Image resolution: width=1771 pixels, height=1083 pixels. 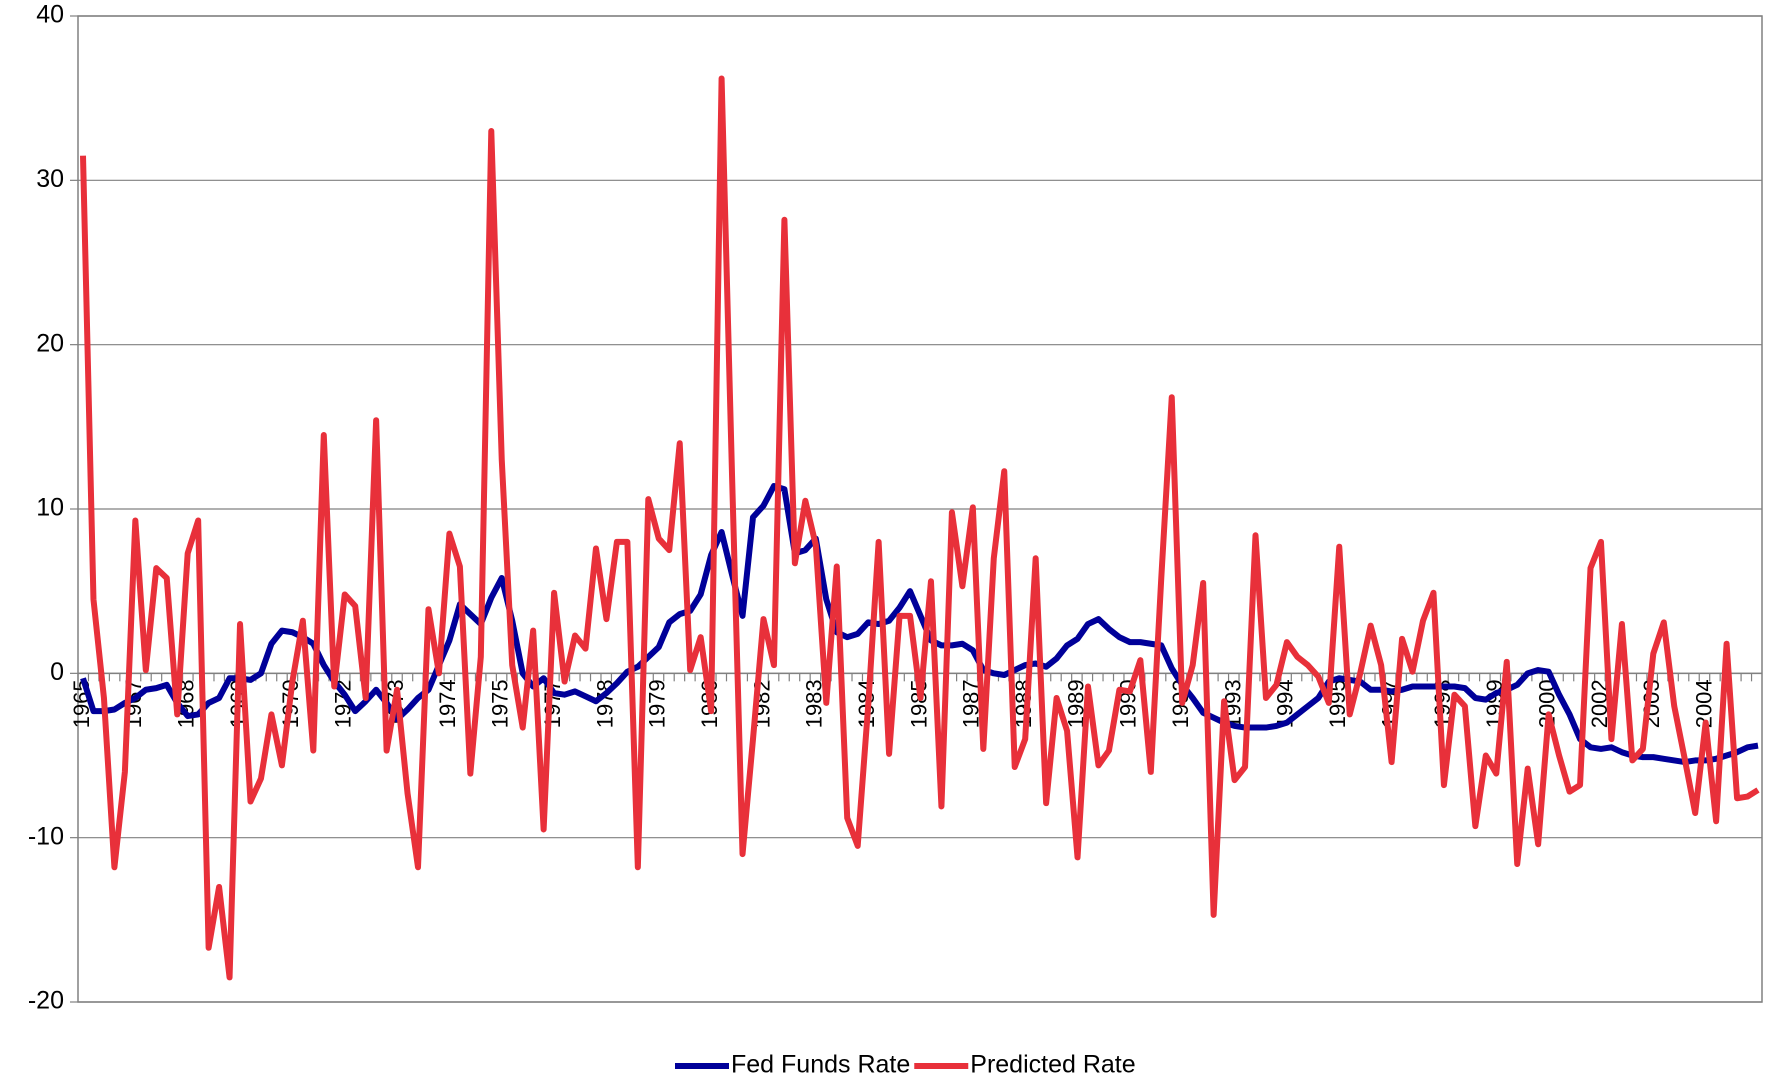 I want to click on x-tick-label: 1975, so click(x=500, y=703).